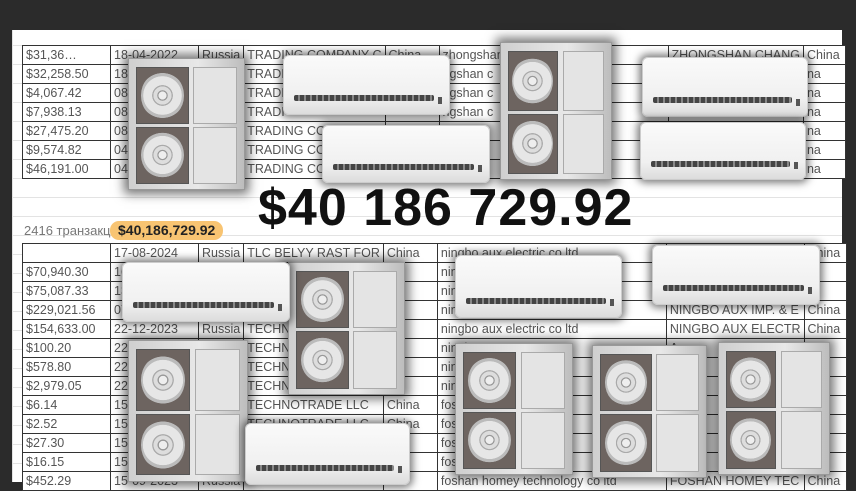 The width and height of the screenshot is (856, 491). What do you see at coordinates (167, 230) in the screenshot?
I see `highlighted-total-cell: $40,186,729.92` at bounding box center [167, 230].